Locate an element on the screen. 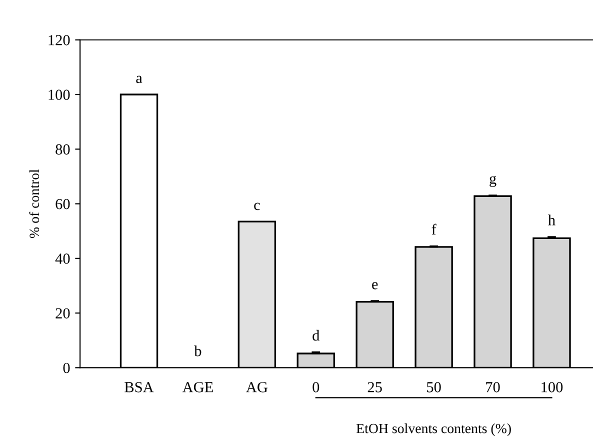 Image resolution: width=593 pixels, height=443 pixels. y-tick-label: 120 is located at coordinates (59, 40).